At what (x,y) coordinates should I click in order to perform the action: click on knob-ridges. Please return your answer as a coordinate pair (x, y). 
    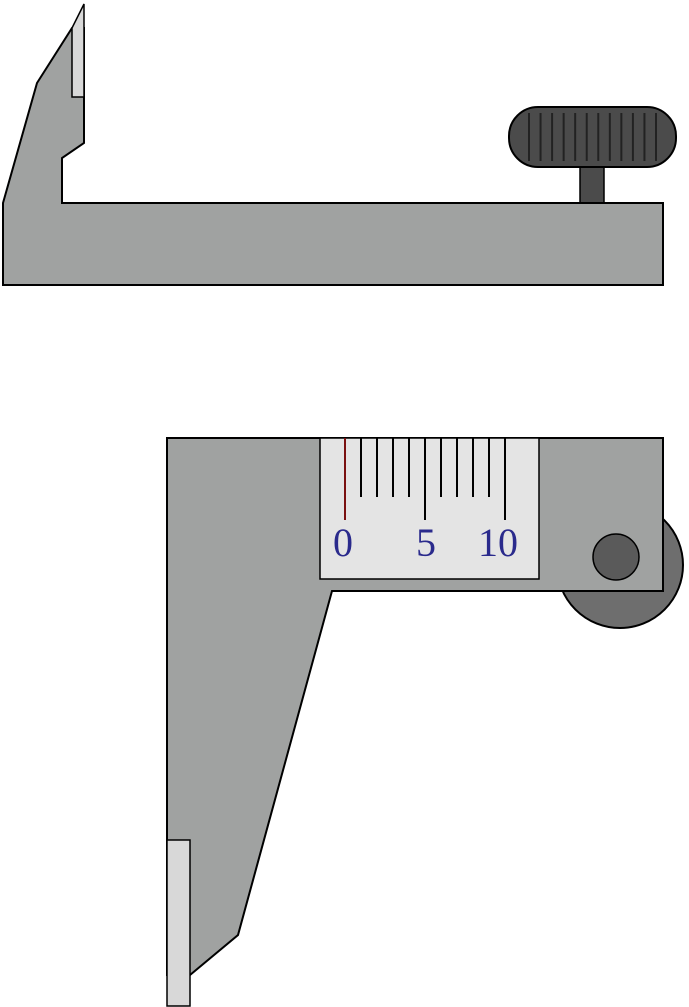
    Looking at the image, I should click on (592, 137).